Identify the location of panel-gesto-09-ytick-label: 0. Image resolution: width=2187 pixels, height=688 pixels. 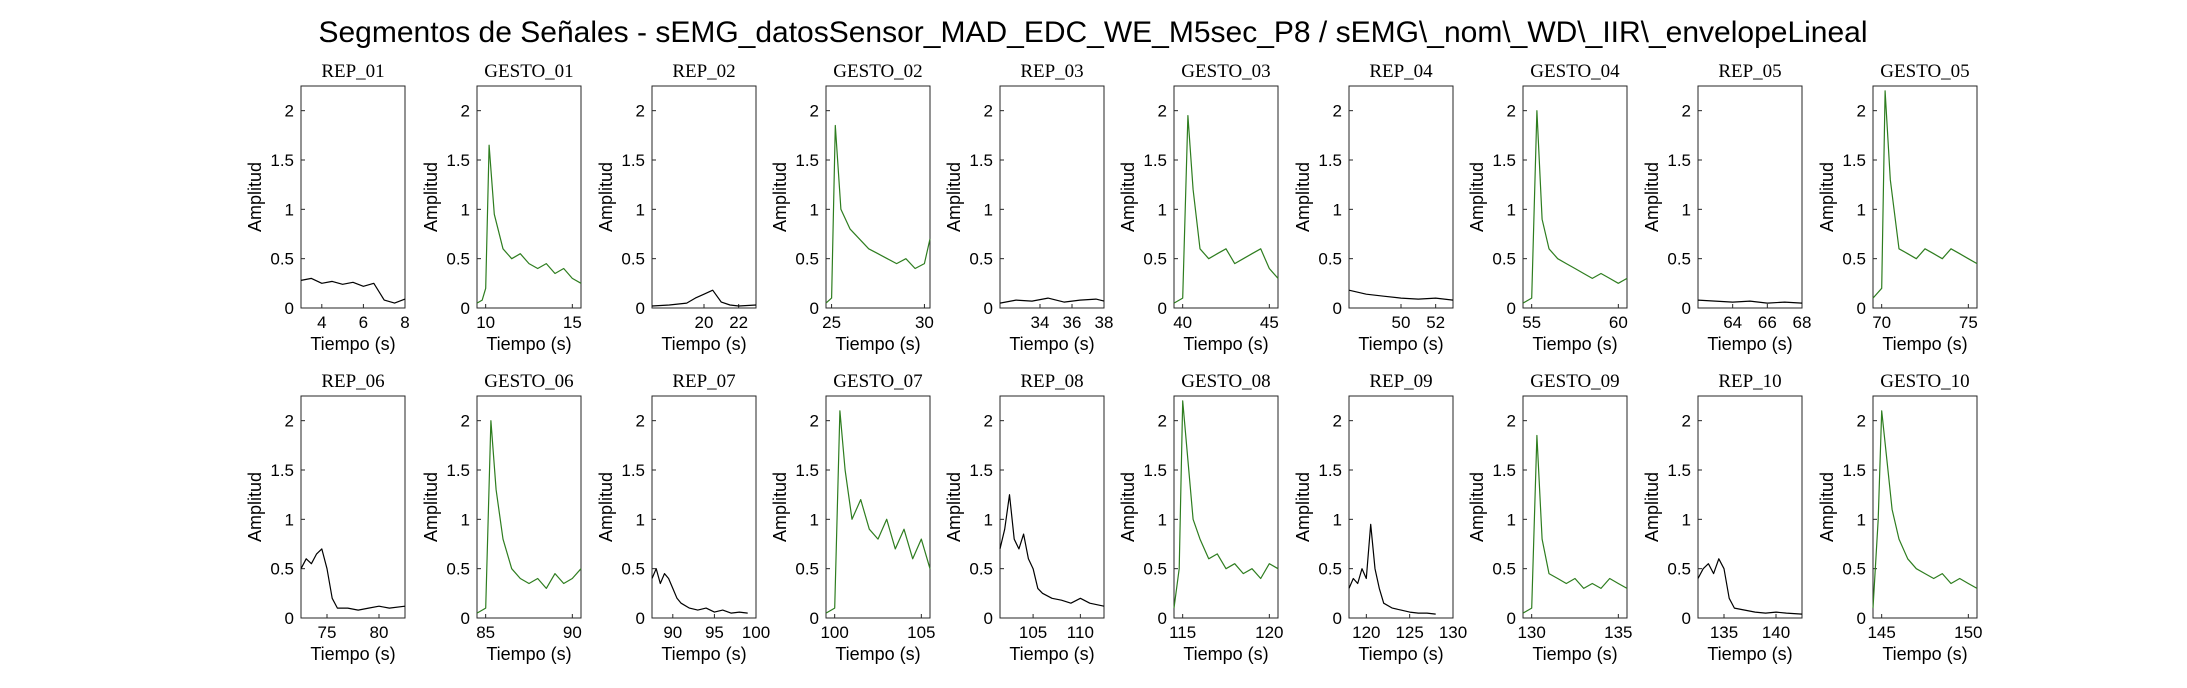
(1511, 618).